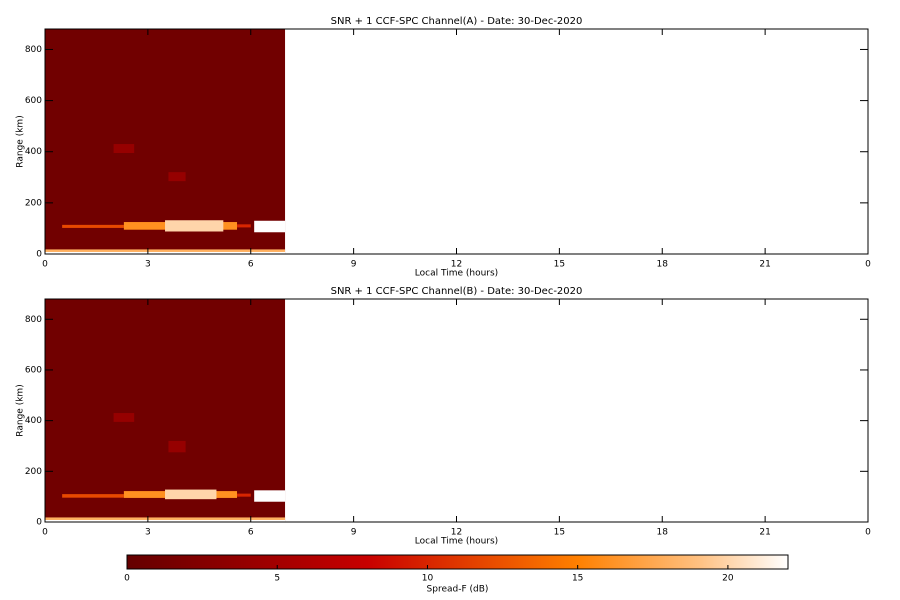 The width and height of the screenshot is (900, 600). What do you see at coordinates (428, 579) in the screenshot?
I see `colorbar-tick-label: 10` at bounding box center [428, 579].